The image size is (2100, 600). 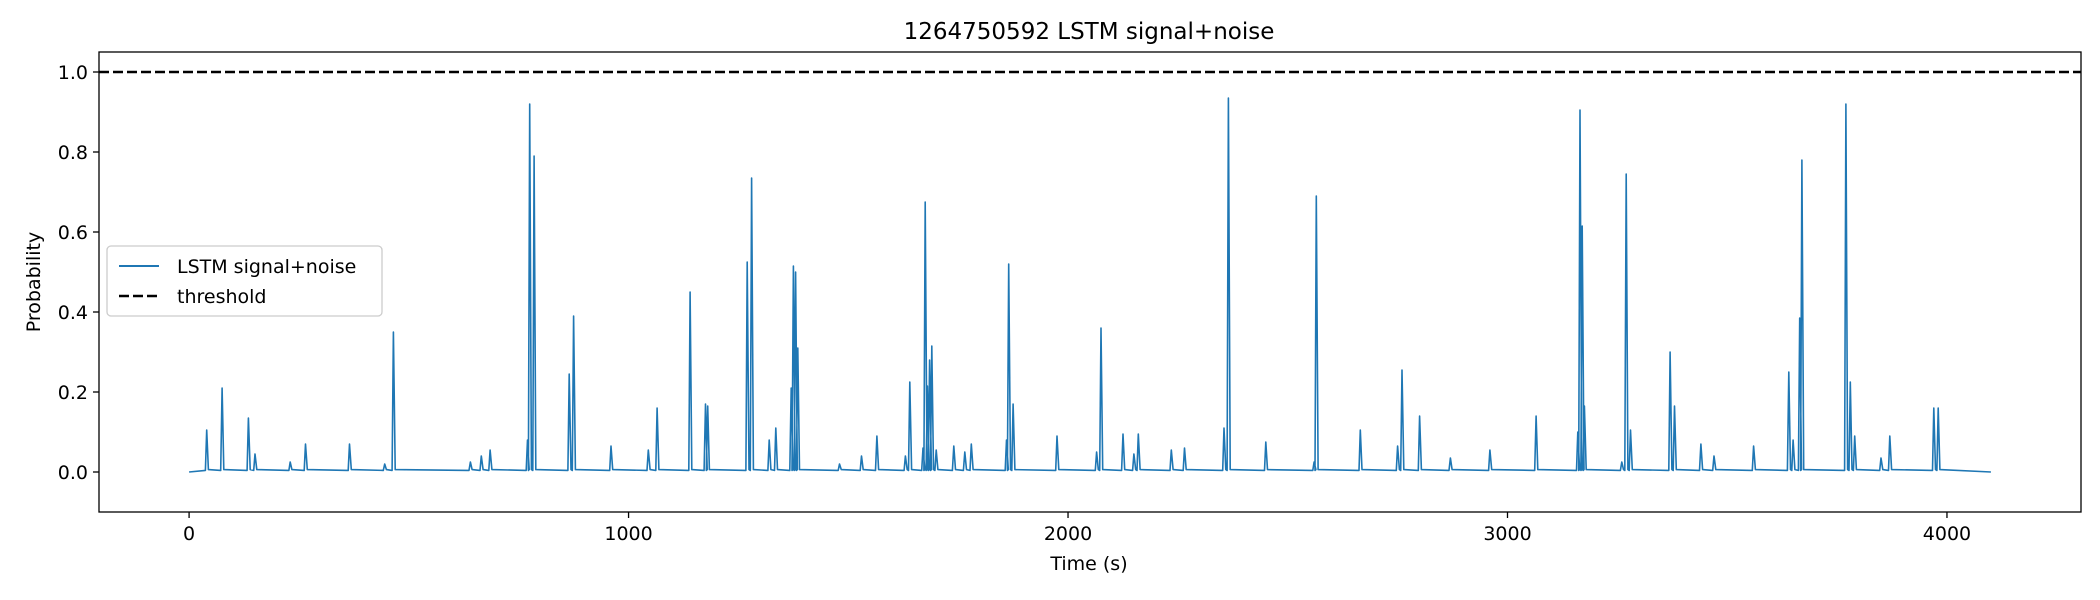 What do you see at coordinates (1947, 534) in the screenshot?
I see `x-tick-label: 4000` at bounding box center [1947, 534].